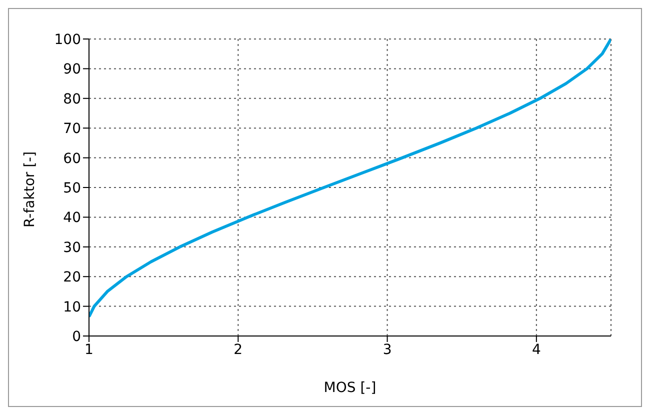 This screenshot has width=650, height=415. I want to click on y-tick-label: 60, so click(72, 158).